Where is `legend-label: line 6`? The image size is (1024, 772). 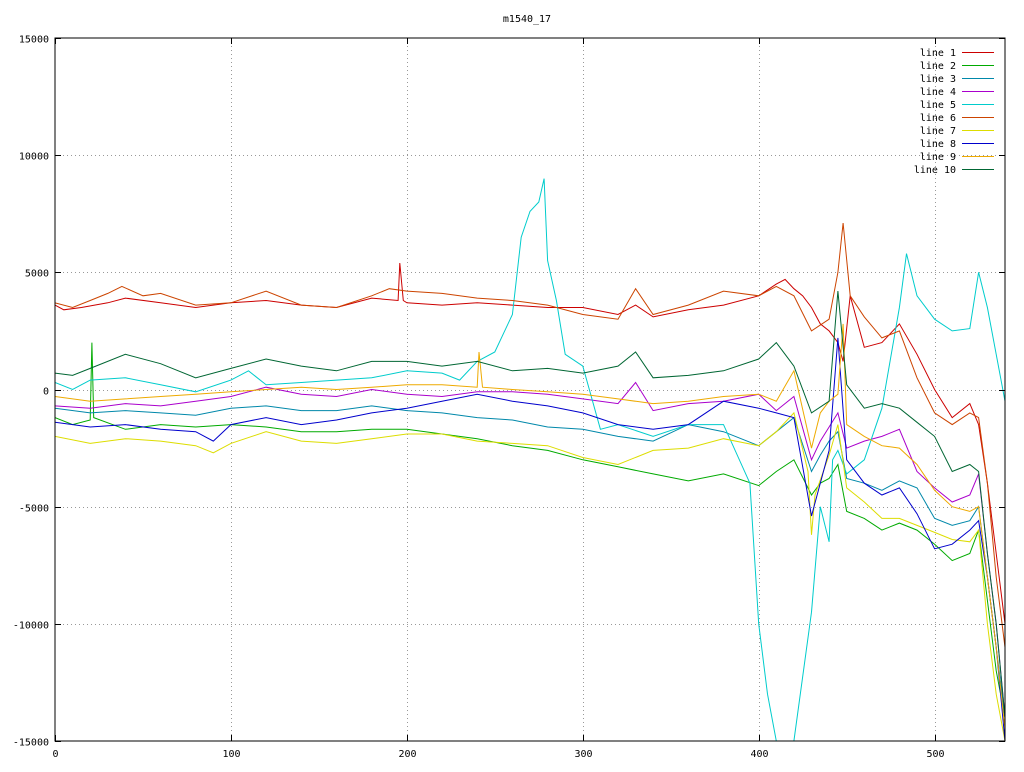
legend-label: line 6 is located at coordinates (938, 118).